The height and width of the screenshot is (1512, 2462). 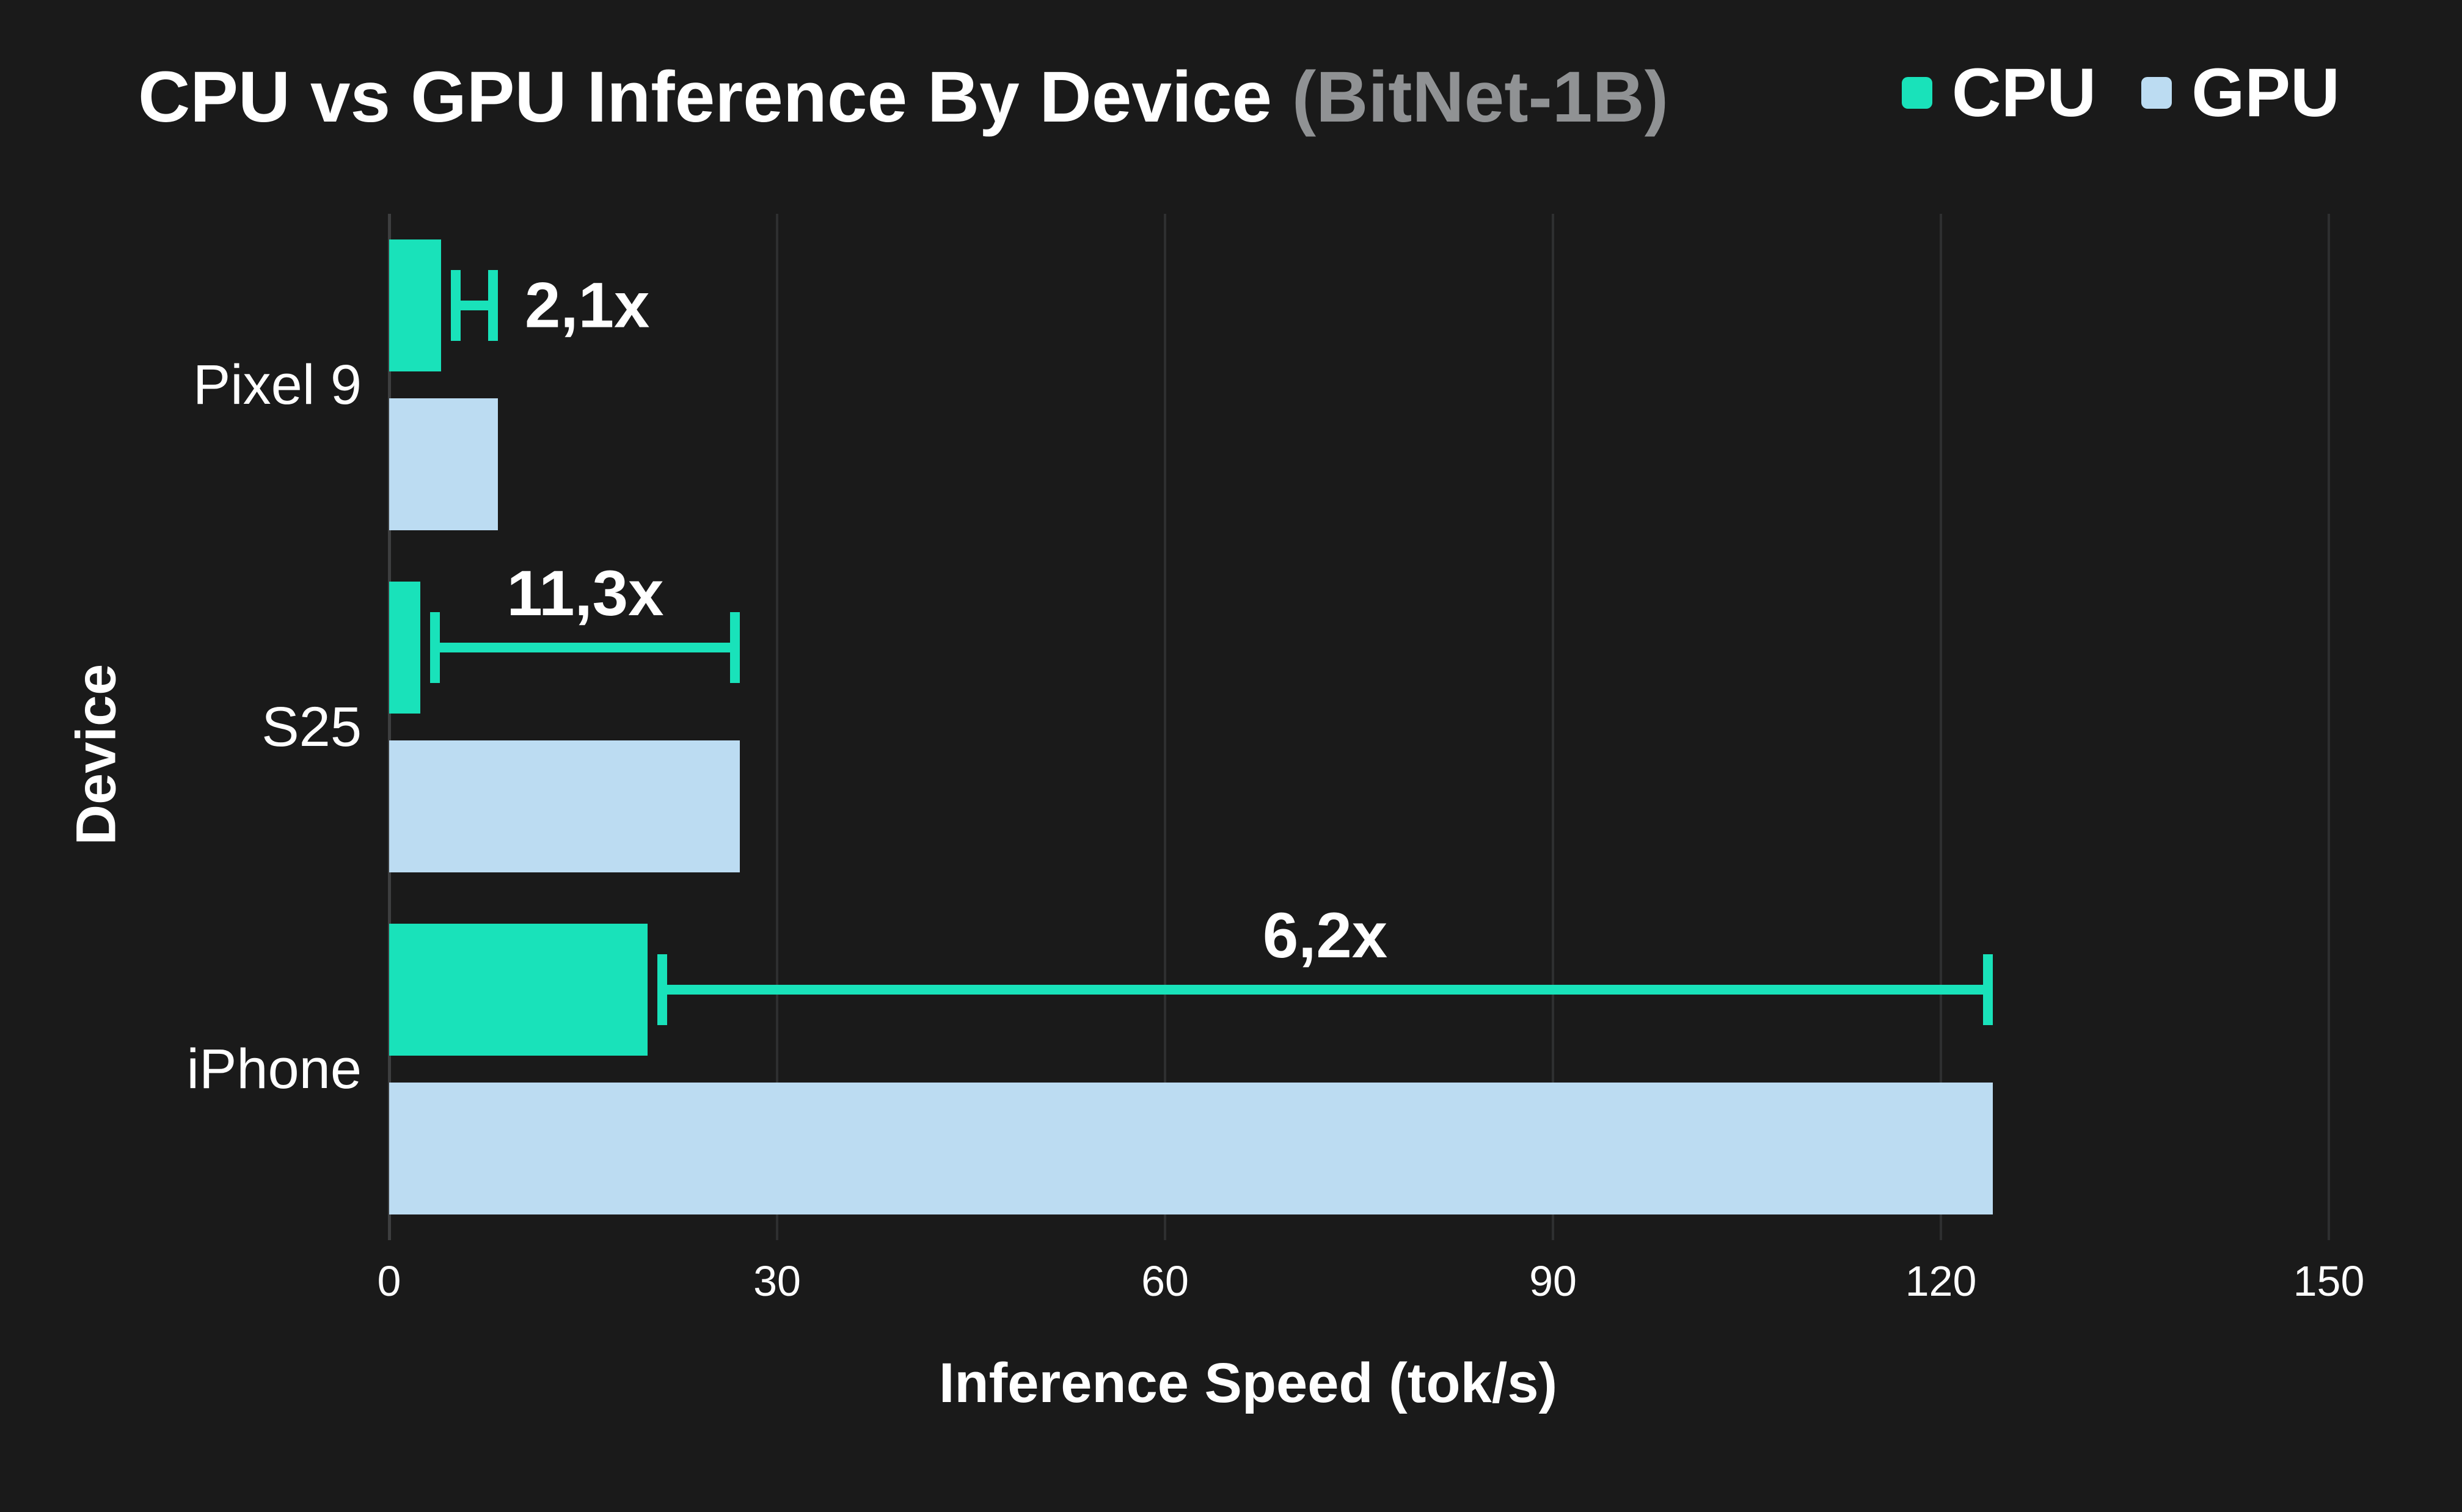 What do you see at coordinates (1553, 1281) in the screenshot?
I see `x-tick-90: 90` at bounding box center [1553, 1281].